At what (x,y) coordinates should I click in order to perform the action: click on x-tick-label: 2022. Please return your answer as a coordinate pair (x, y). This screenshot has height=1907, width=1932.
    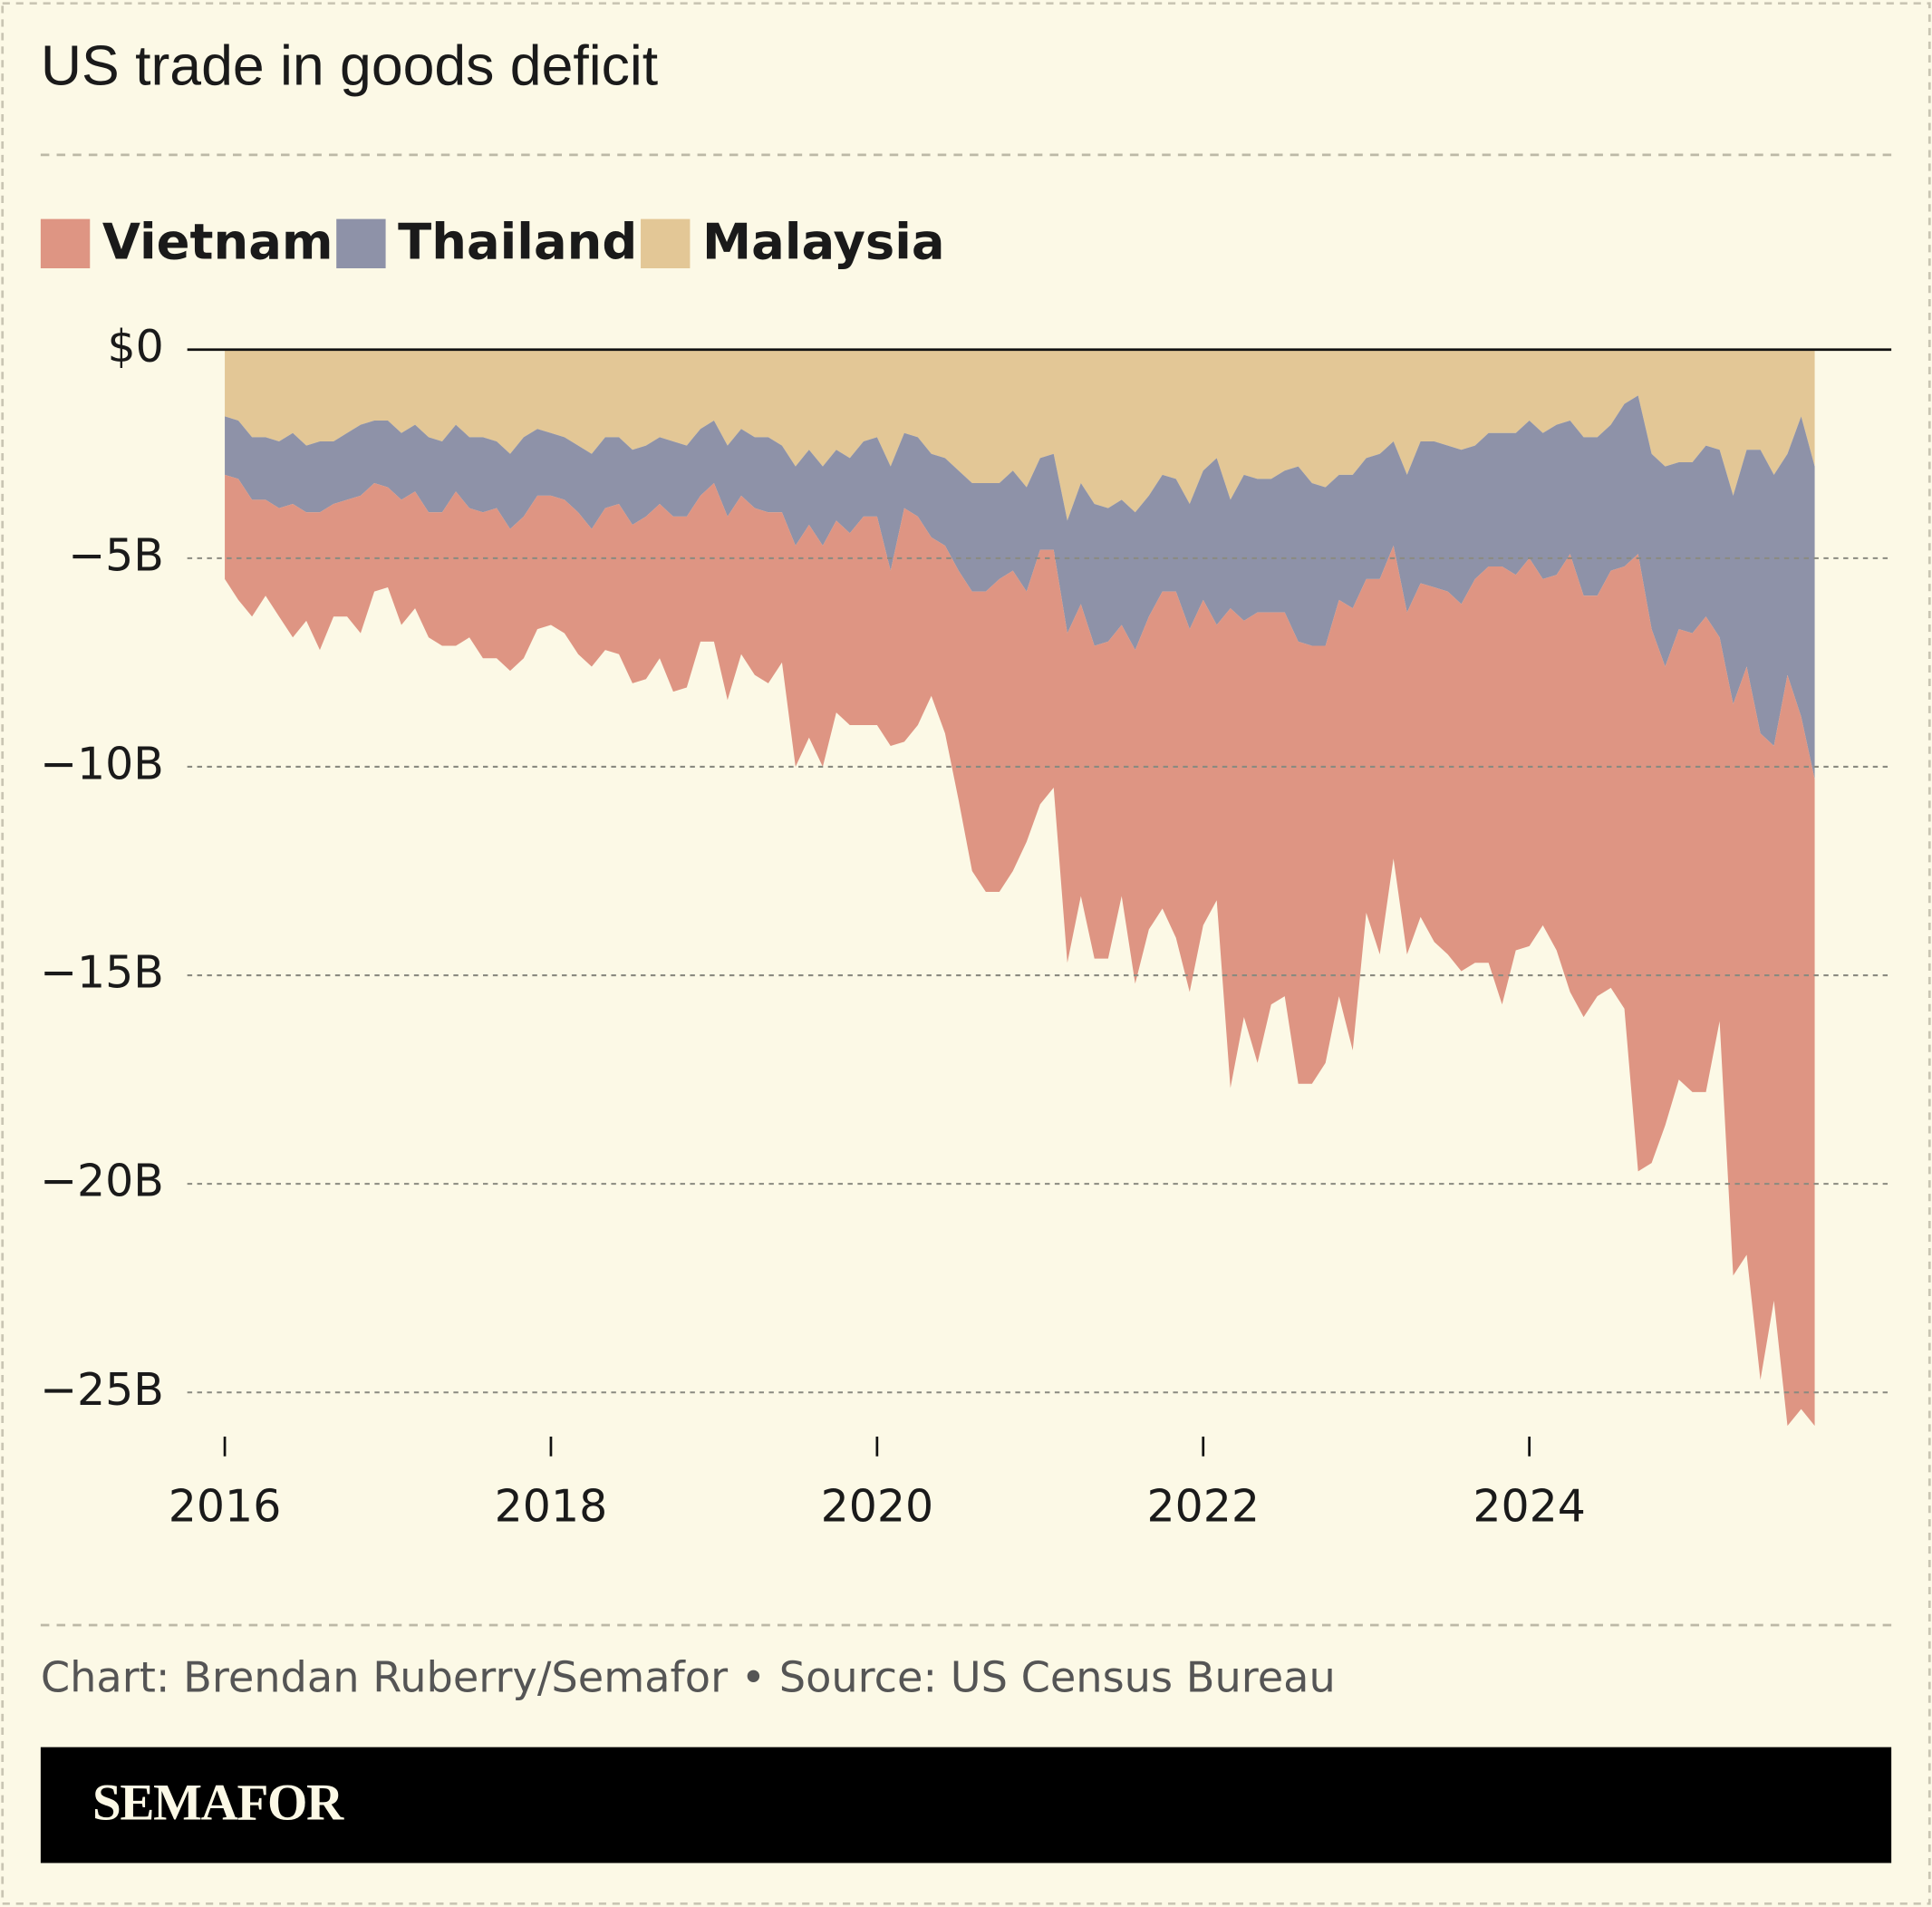
    Looking at the image, I should click on (1203, 1507).